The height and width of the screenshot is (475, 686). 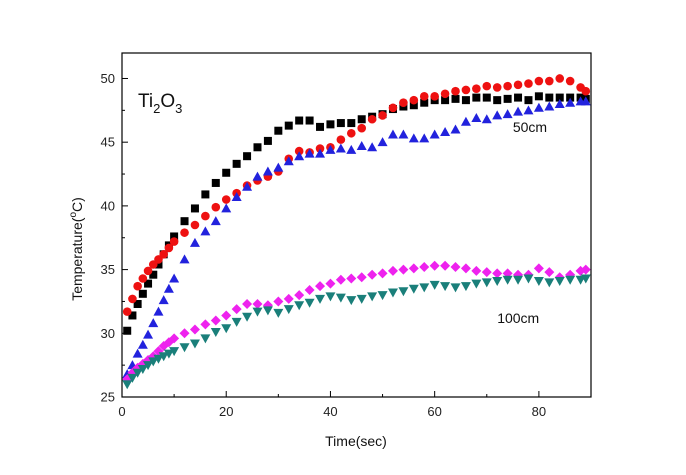 What do you see at coordinates (434, 411) in the screenshot?
I see `x-tick-label: 60` at bounding box center [434, 411].